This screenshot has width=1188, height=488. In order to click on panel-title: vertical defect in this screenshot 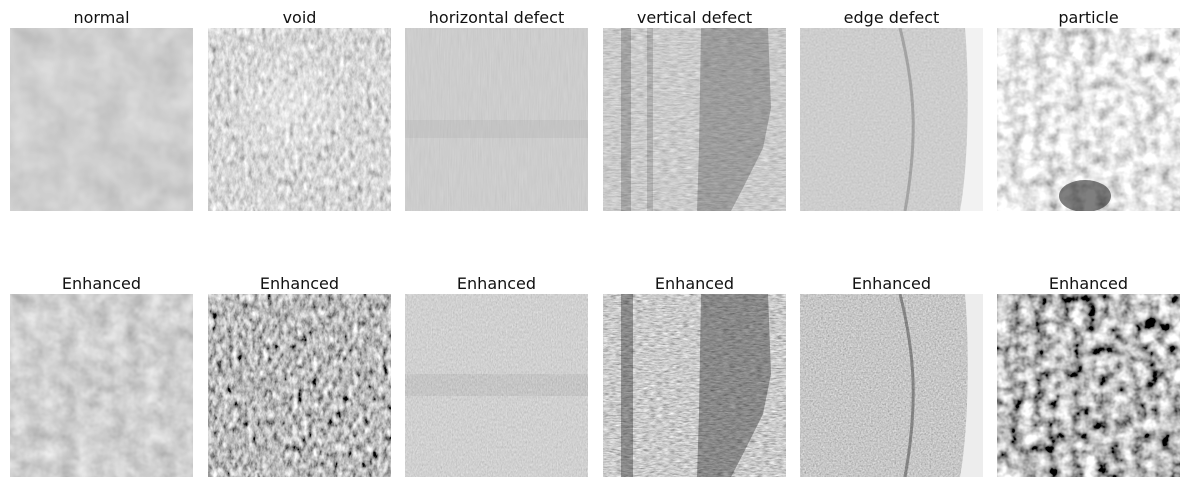, I will do `click(694, 17)`.